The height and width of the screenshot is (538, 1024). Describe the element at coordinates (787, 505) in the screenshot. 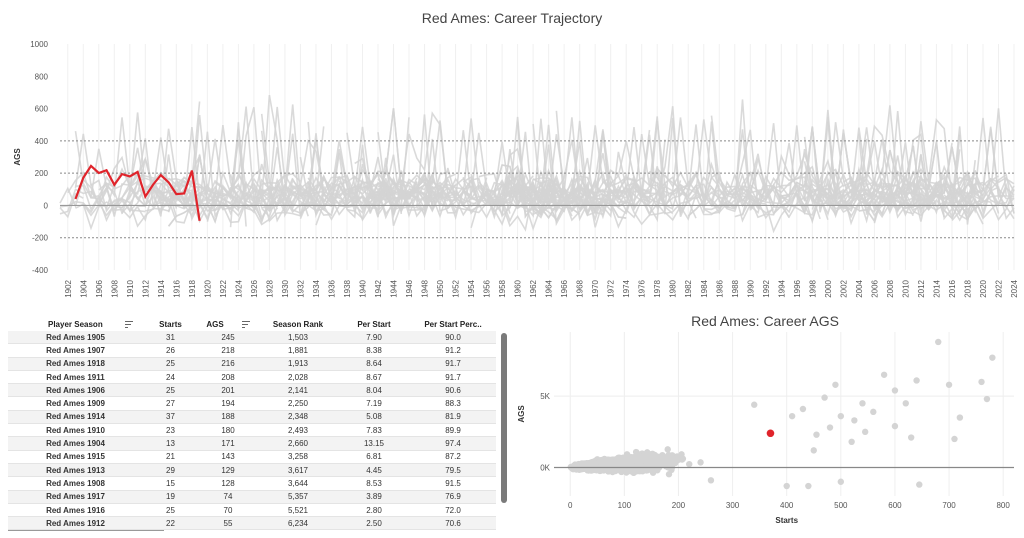

I see `x-tick-label: 400` at that location.